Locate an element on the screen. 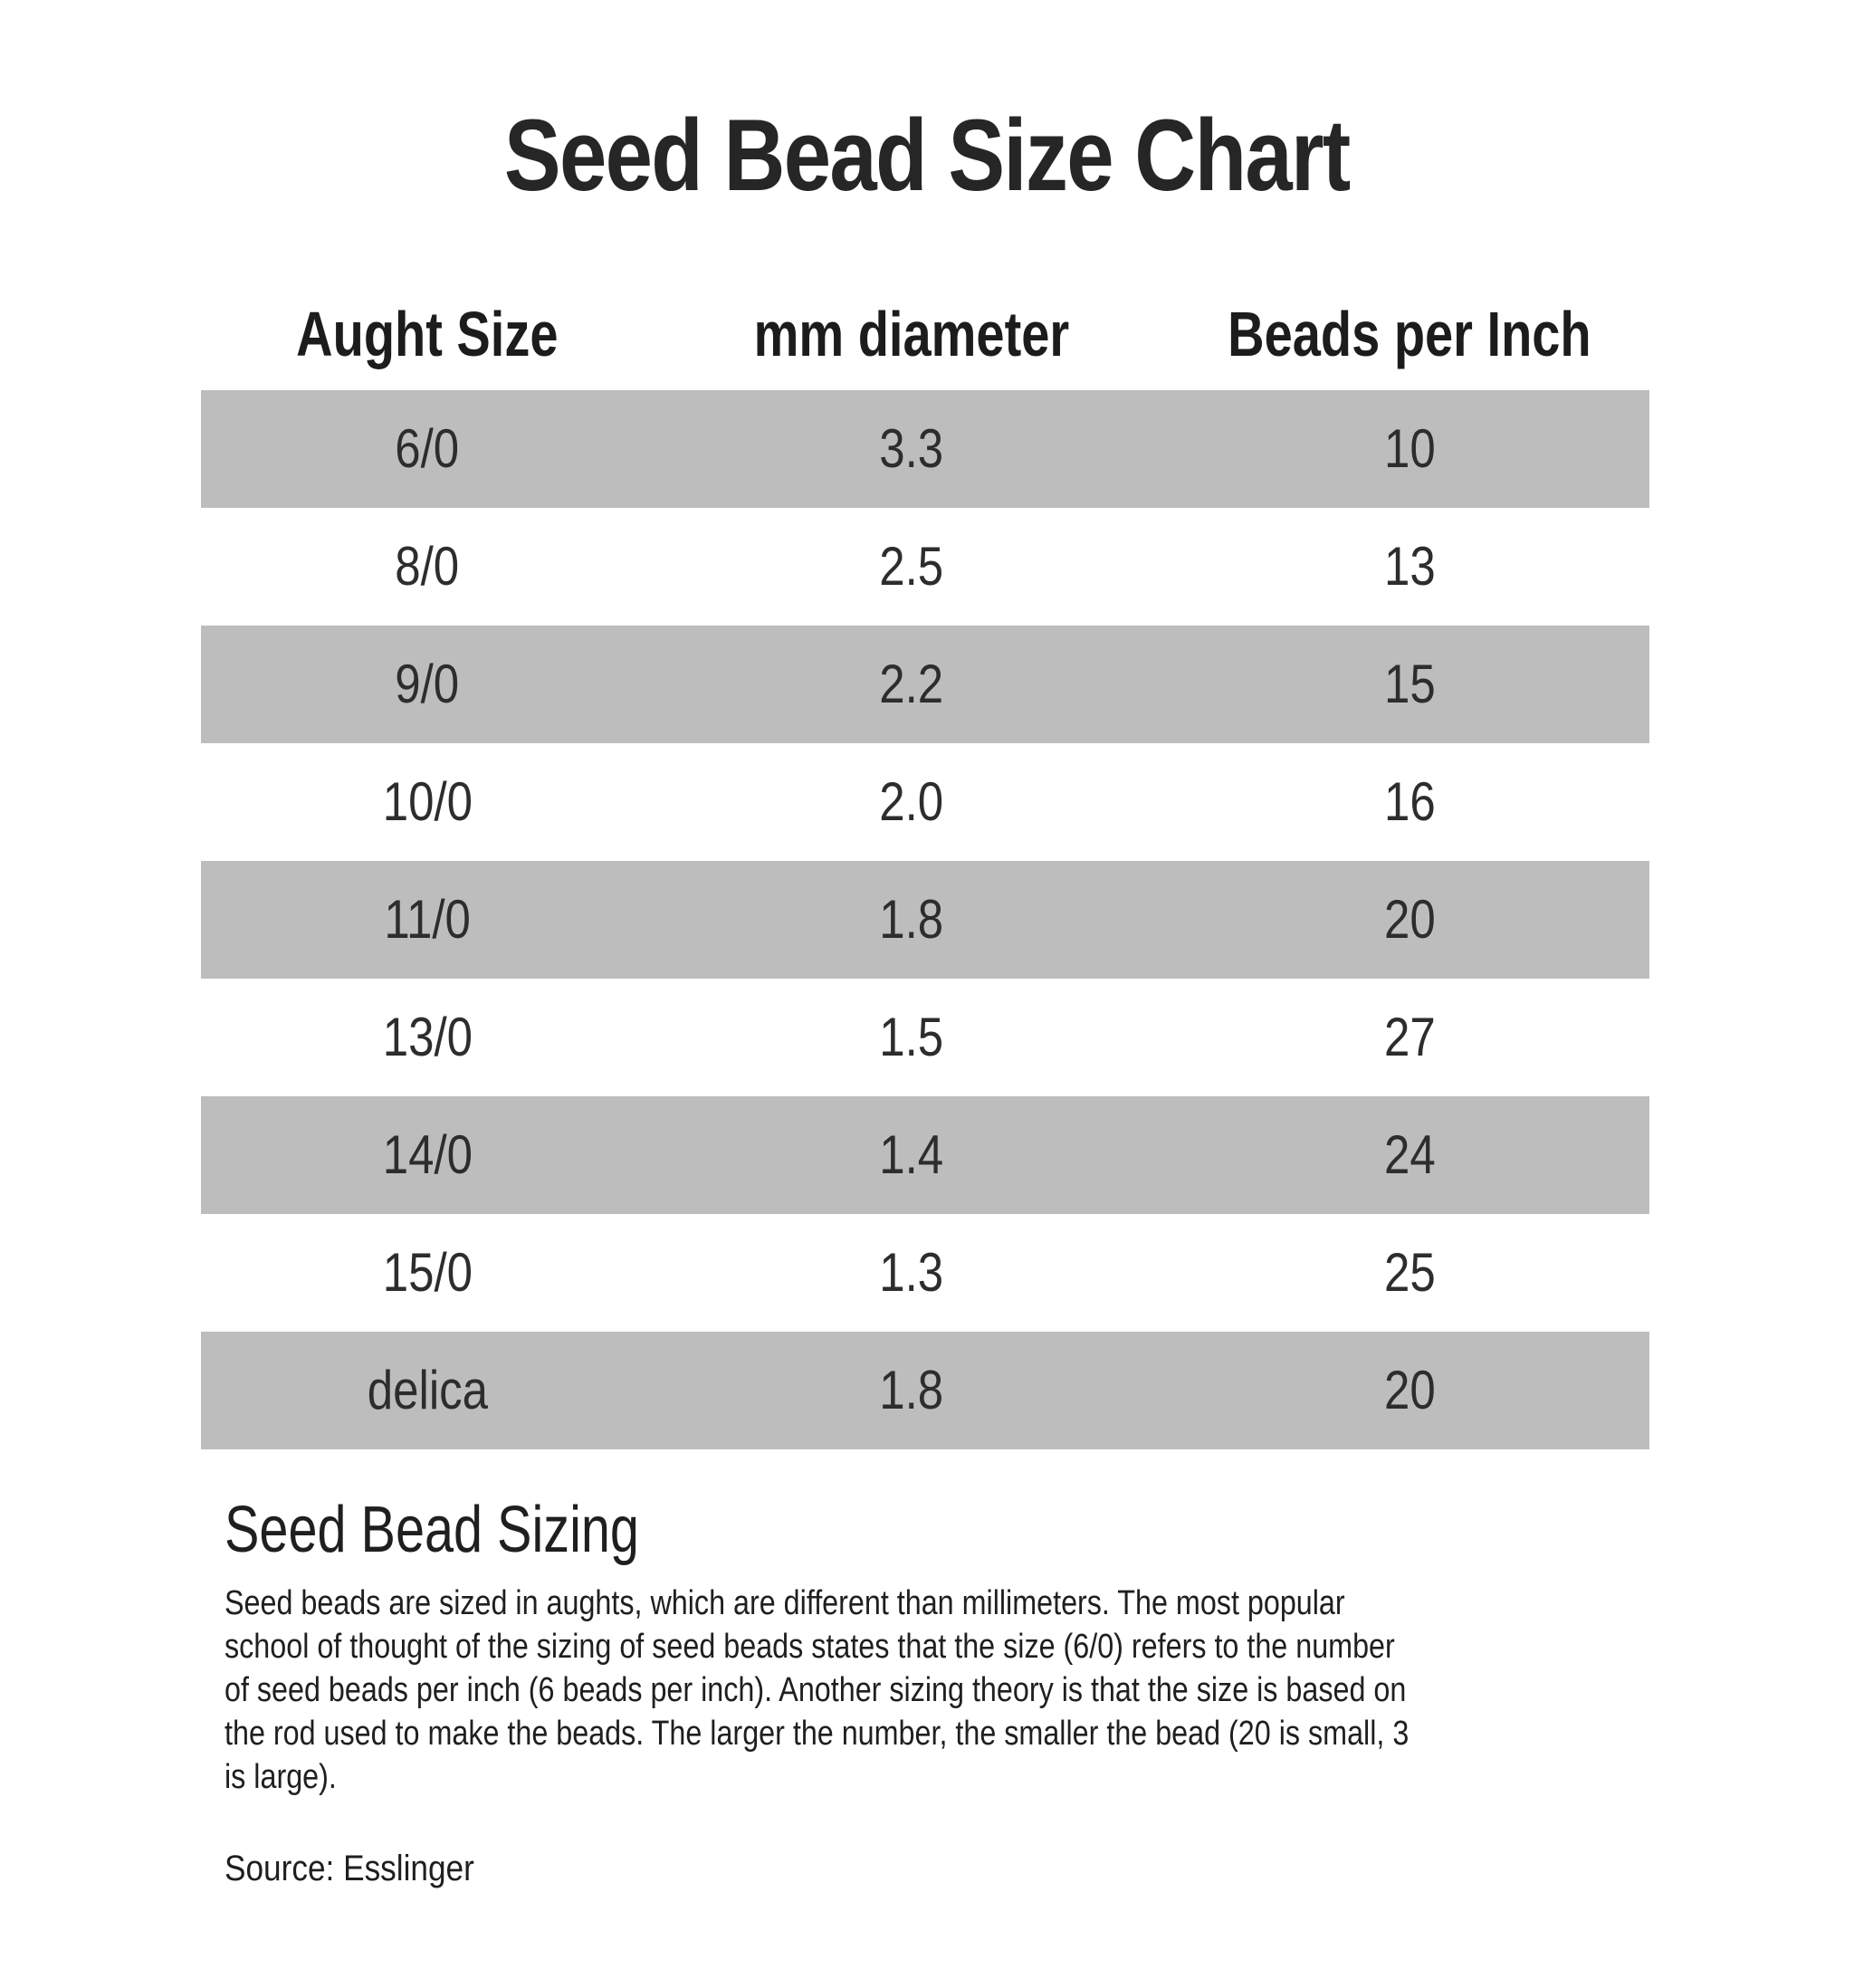 This screenshot has width=1854, height=1988. table-cell-value: 1.5 is located at coordinates (911, 1037).